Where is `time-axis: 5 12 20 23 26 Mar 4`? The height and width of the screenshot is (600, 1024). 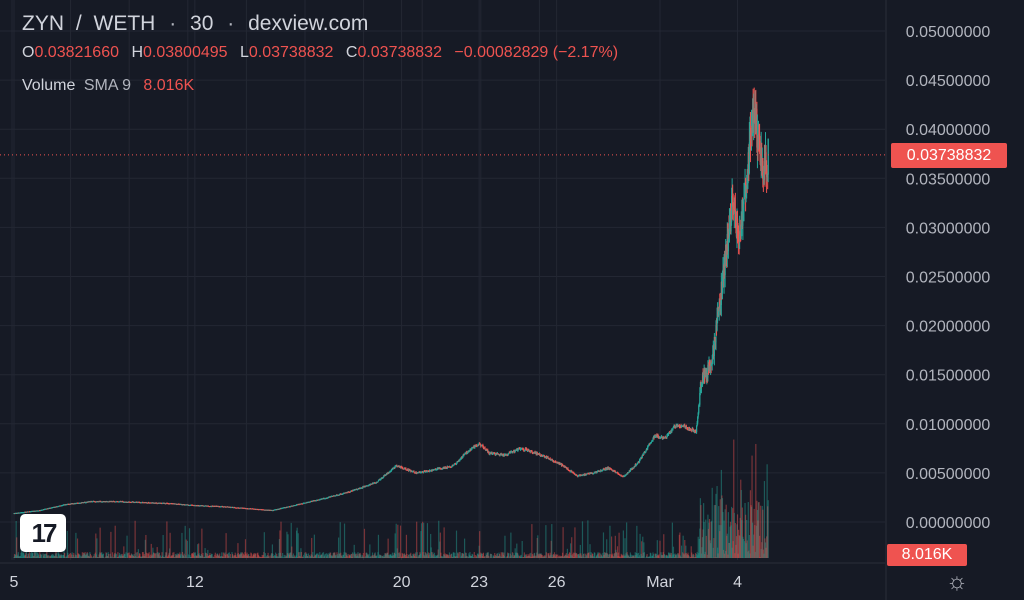 time-axis: 5 12 20 23 26 Mar 4 is located at coordinates (442, 576).